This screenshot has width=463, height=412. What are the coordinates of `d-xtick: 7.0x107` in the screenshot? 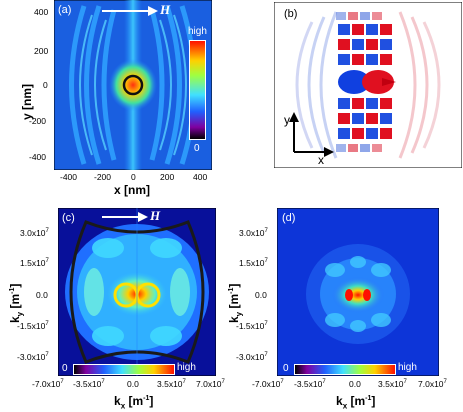 It's located at (432, 384).